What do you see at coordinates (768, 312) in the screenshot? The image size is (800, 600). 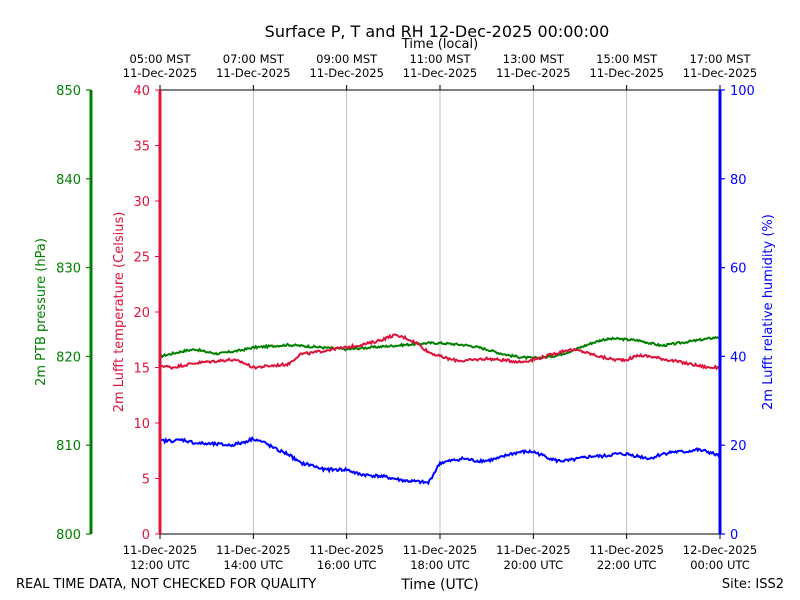 I see `humidity-axis-label: 2m Lufft relative humidity (%)` at bounding box center [768, 312].